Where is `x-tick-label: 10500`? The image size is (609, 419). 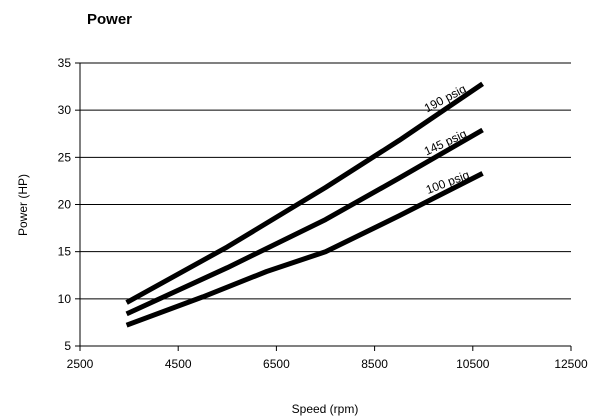 x-tick-label: 10500 is located at coordinates (473, 364).